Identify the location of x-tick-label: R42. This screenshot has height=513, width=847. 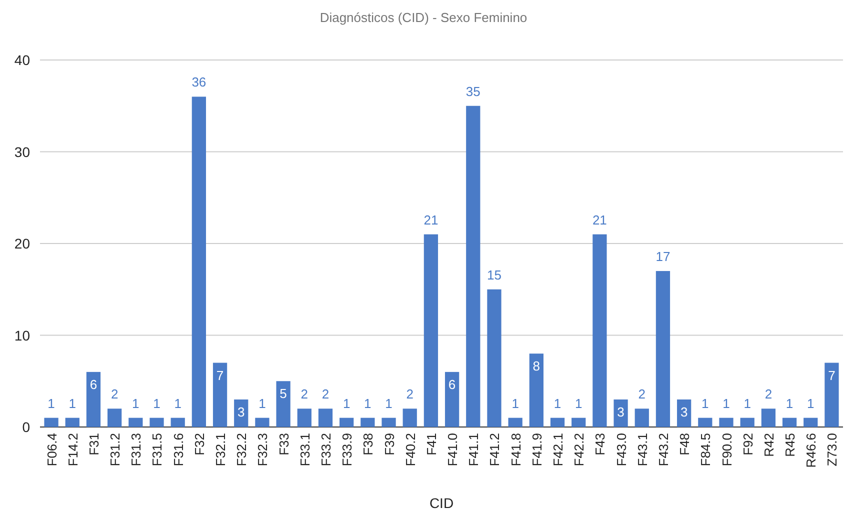
(768, 445).